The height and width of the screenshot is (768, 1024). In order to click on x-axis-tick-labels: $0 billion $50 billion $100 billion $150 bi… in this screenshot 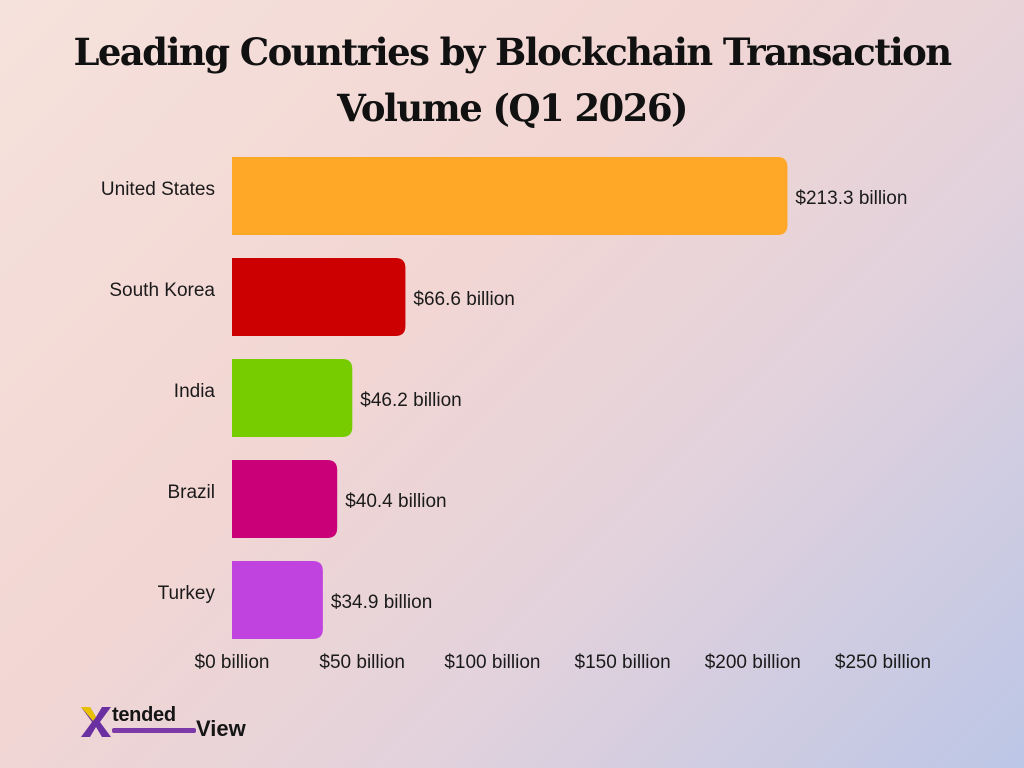, I will do `click(563, 662)`.